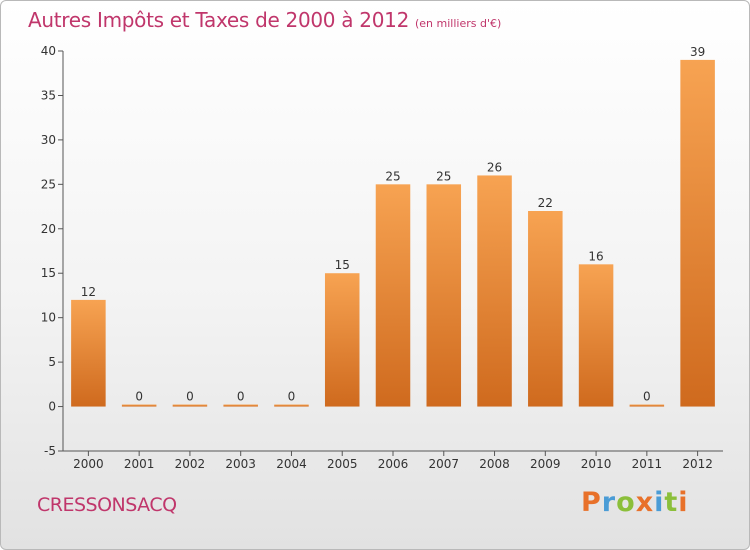 Image resolution: width=750 pixels, height=550 pixels. What do you see at coordinates (139, 464) in the screenshot?
I see `x-tick-label: 2001` at bounding box center [139, 464].